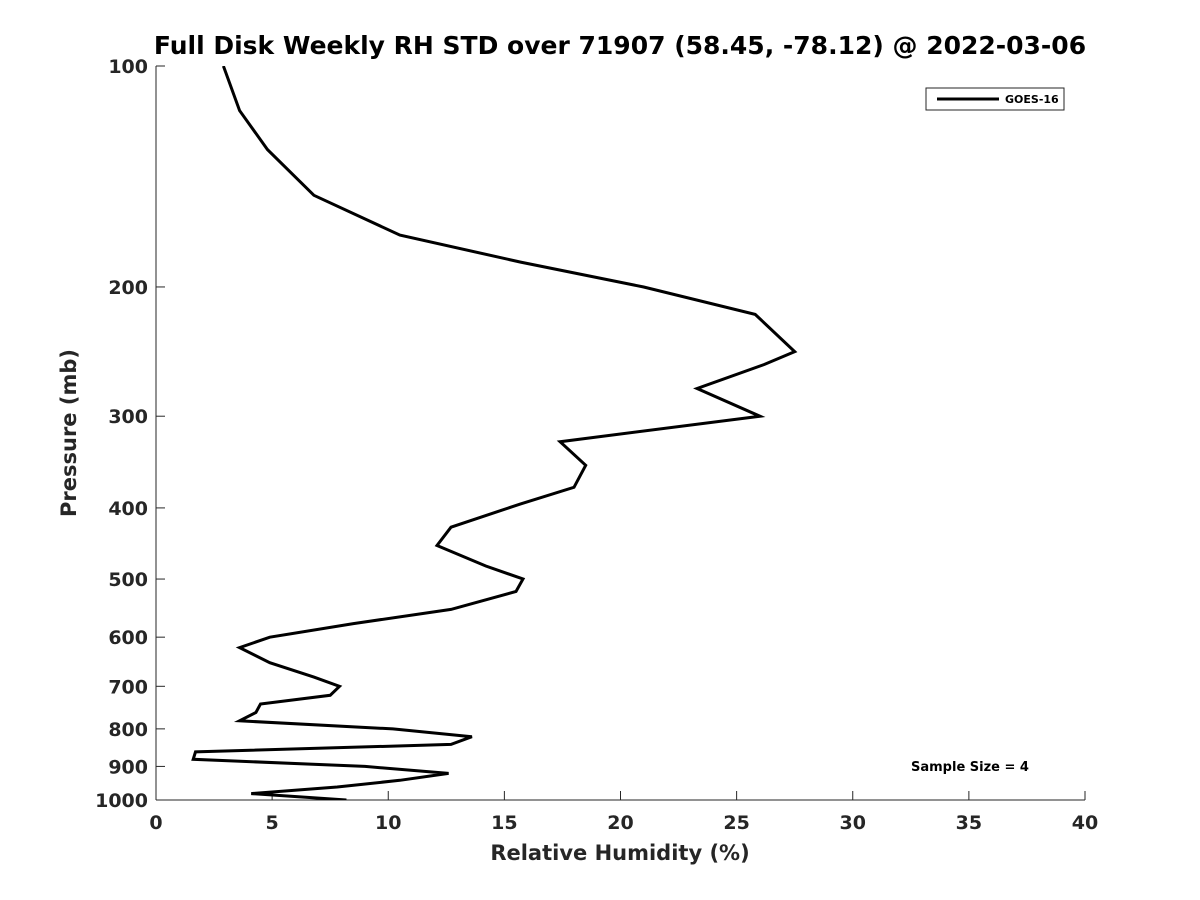 The height and width of the screenshot is (900, 1200). What do you see at coordinates (736, 823) in the screenshot?
I see `x-tick-label-25: 25` at bounding box center [736, 823].